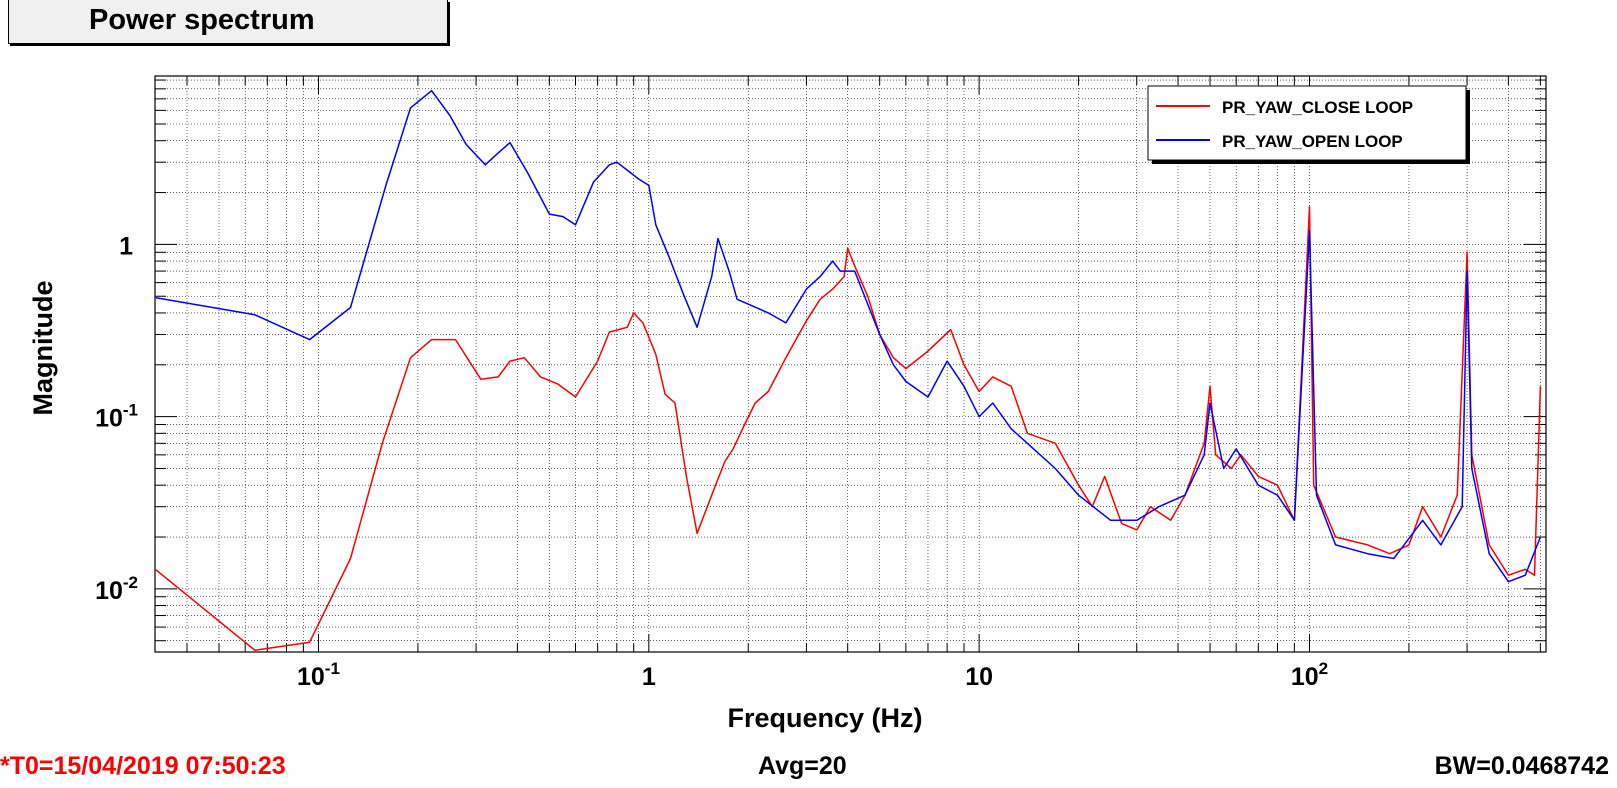 The width and height of the screenshot is (1617, 788). What do you see at coordinates (802, 766) in the screenshot?
I see `average-count: Avg=20` at bounding box center [802, 766].